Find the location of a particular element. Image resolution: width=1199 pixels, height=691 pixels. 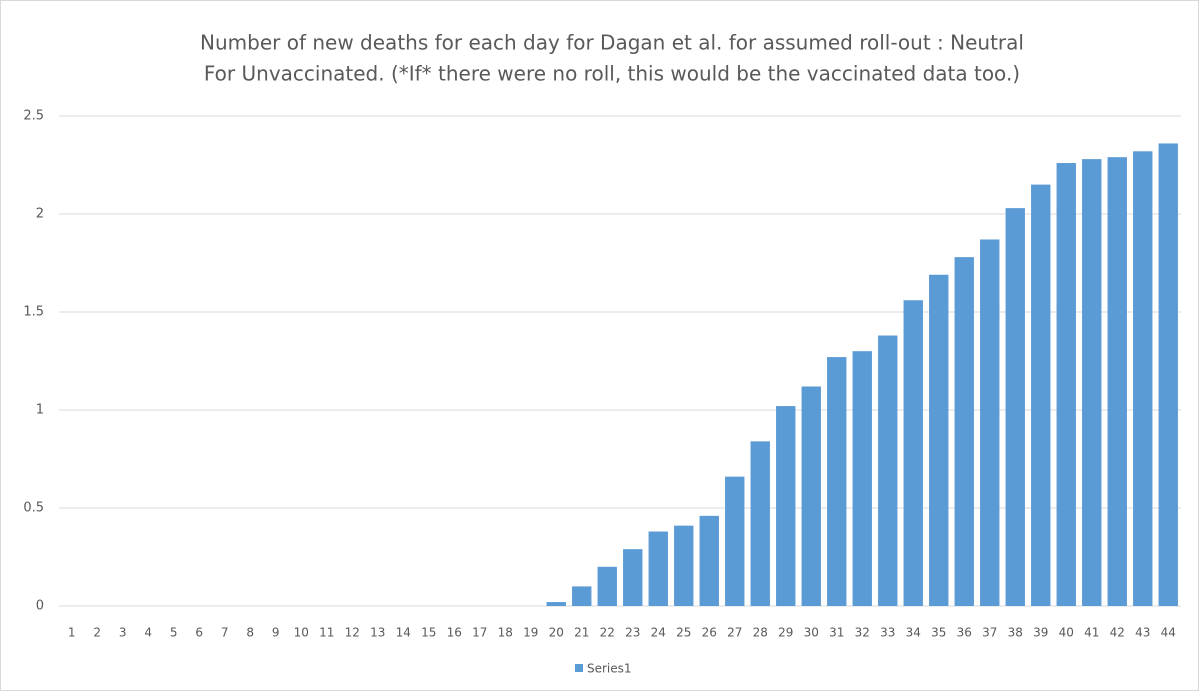

x-tick-label: 33 is located at coordinates (887, 633).